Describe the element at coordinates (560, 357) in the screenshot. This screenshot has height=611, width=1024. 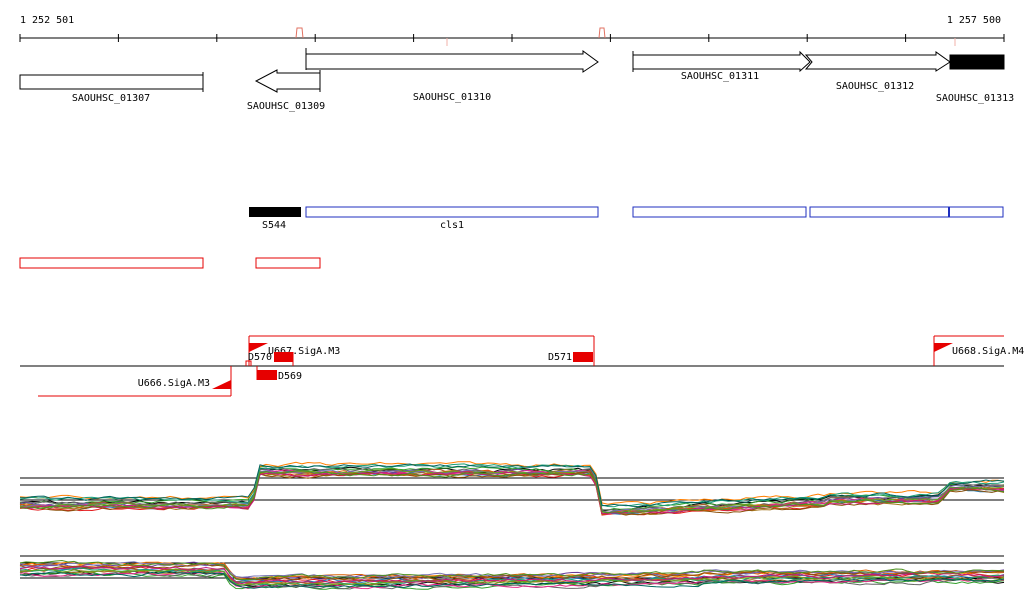
I see `terminator-label-D571: D571` at that location.